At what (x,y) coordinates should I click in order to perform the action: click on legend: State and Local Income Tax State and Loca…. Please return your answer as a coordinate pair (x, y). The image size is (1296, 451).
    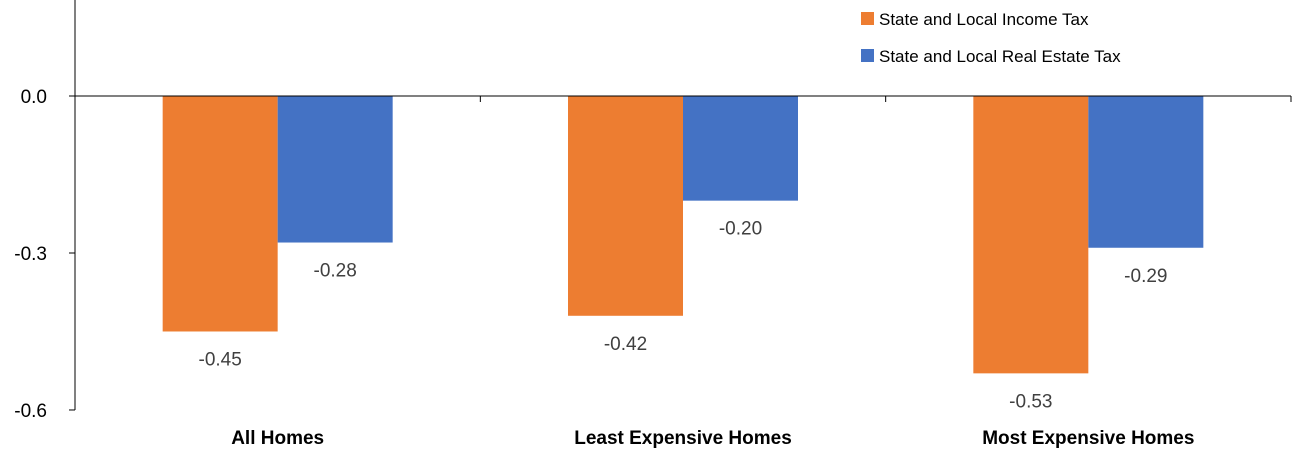
    Looking at the image, I should click on (991, 38).